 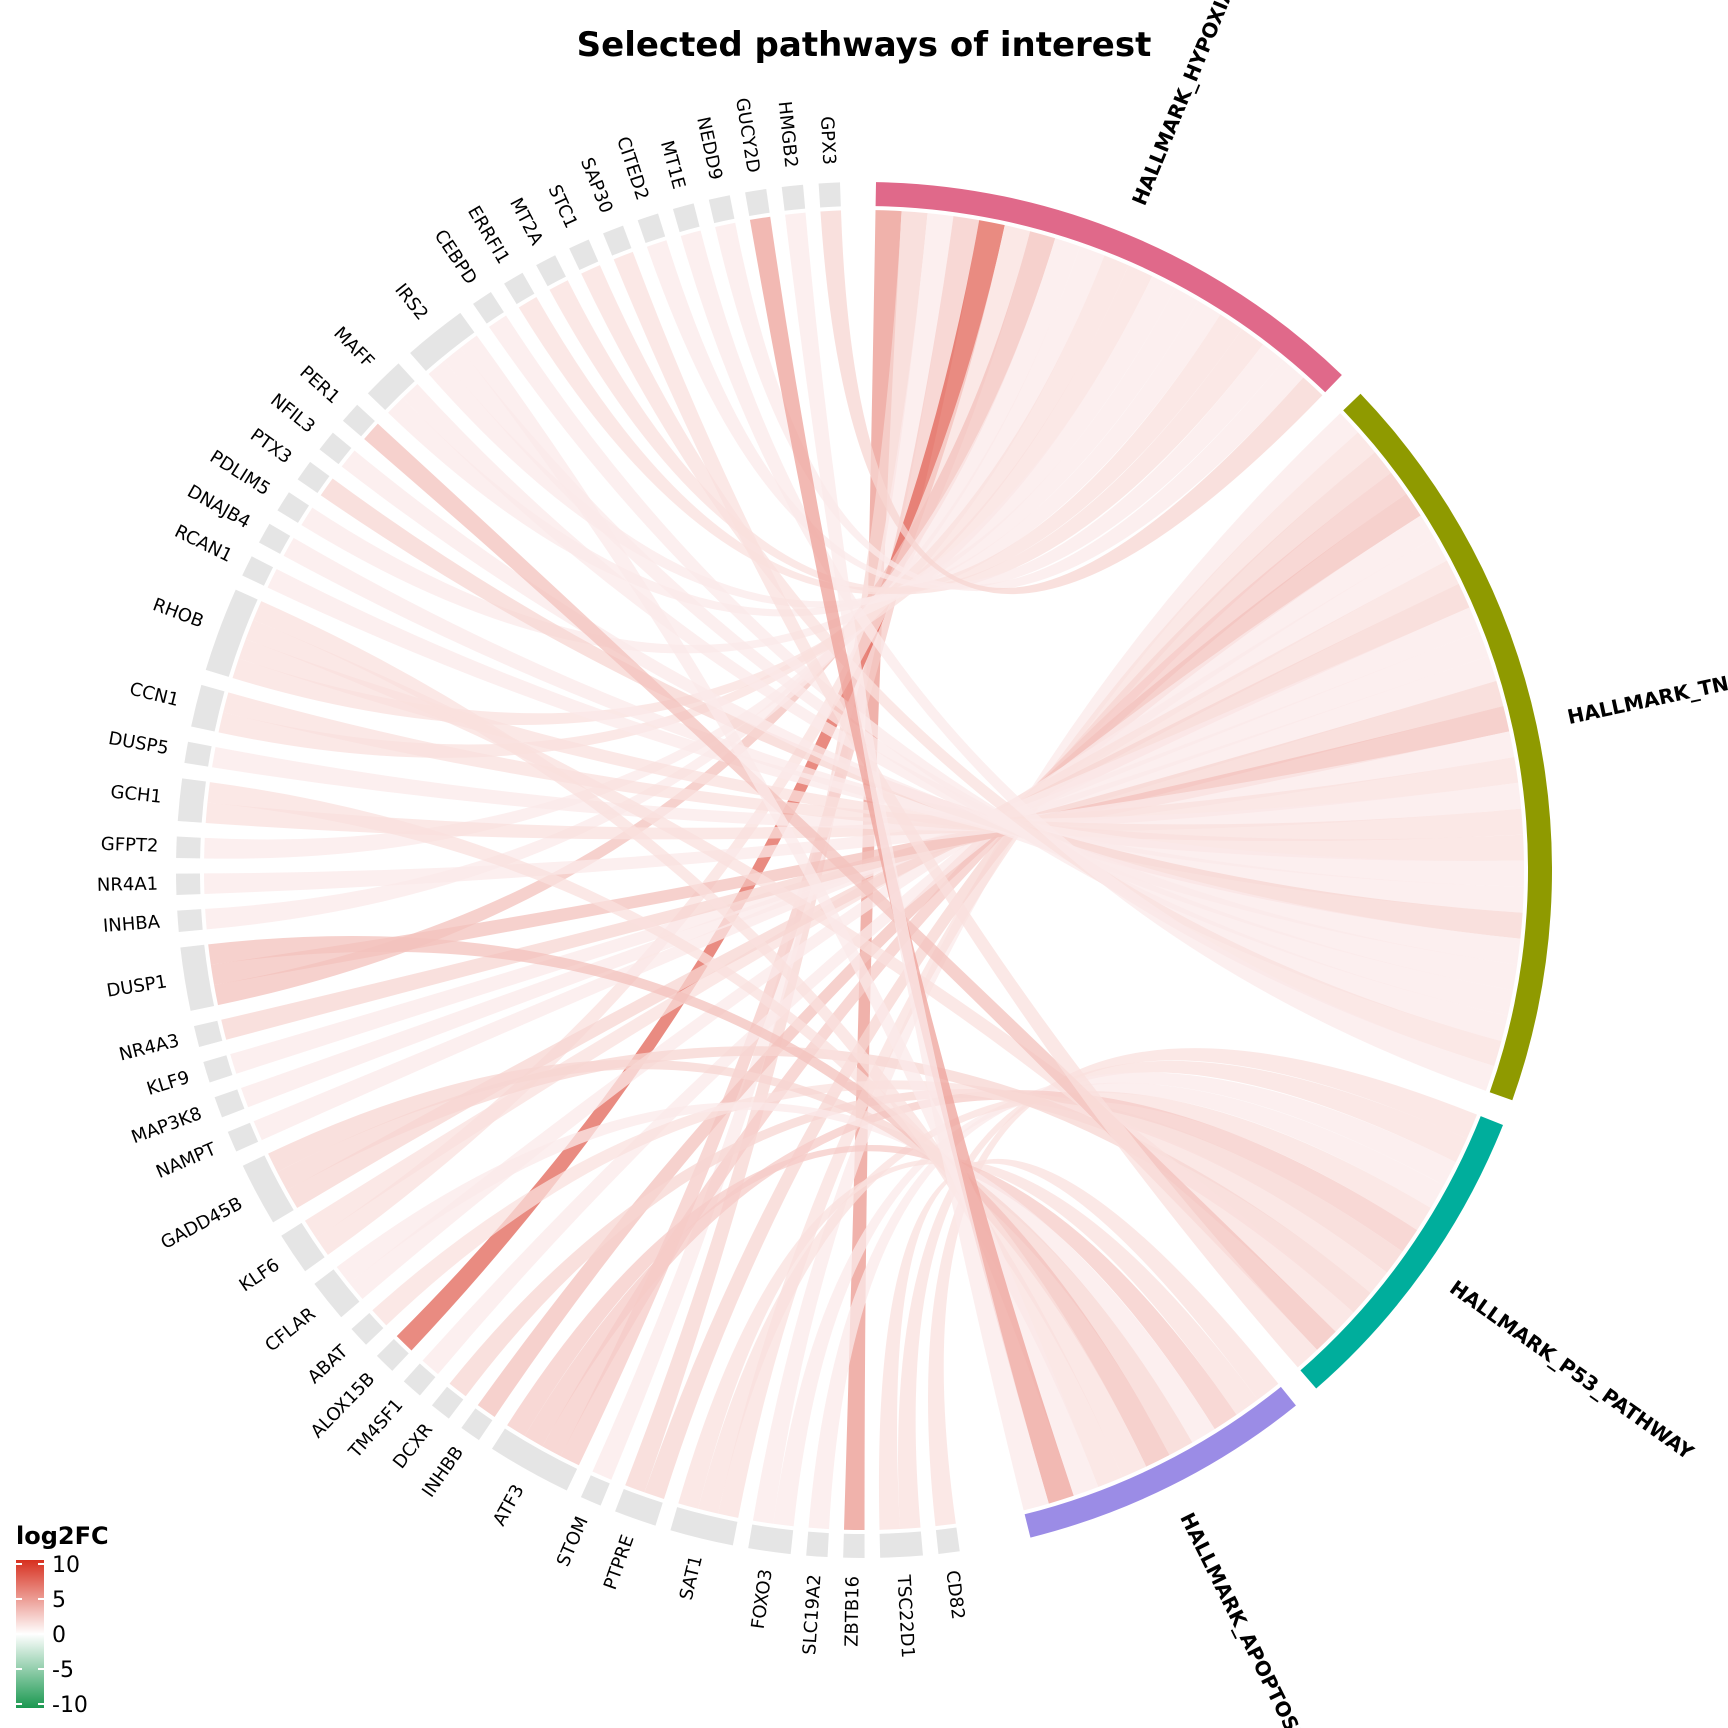 What do you see at coordinates (135, 795) in the screenshot?
I see `gene-label: GCH1` at bounding box center [135, 795].